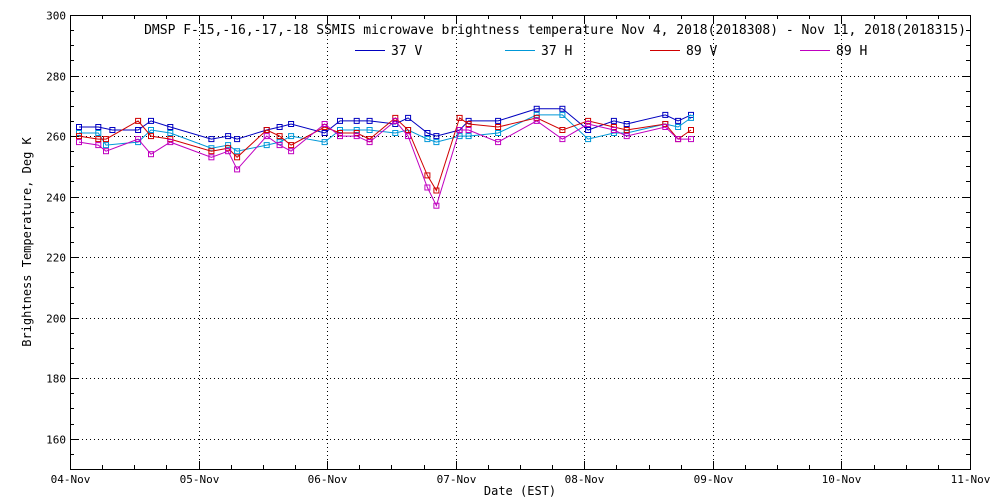 The image size is (1000, 500). Describe the element at coordinates (538, 51) in the screenshot. I see `legend-item-37-h: 37 H` at that location.